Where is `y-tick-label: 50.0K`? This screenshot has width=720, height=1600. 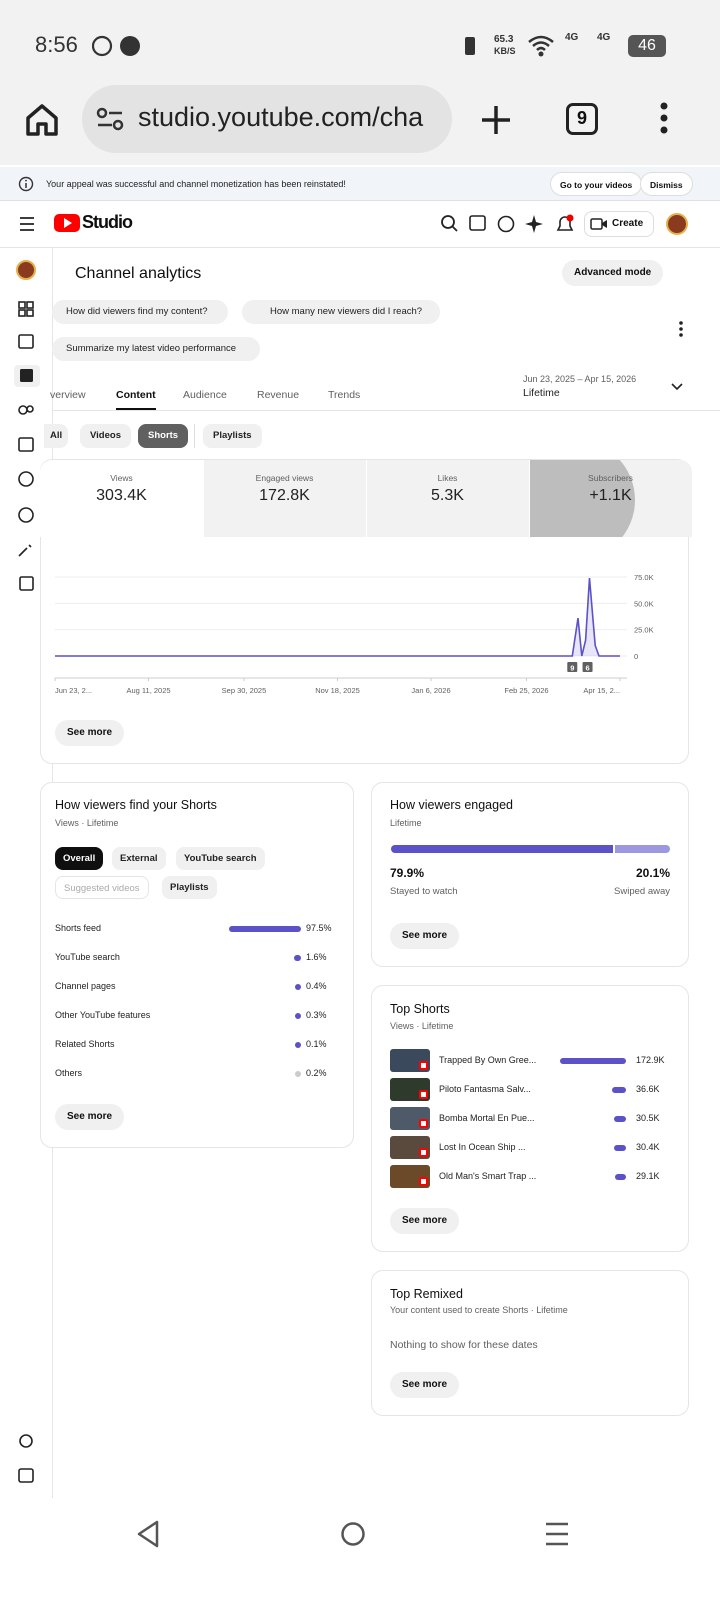 y-tick-label: 50.0K is located at coordinates (644, 603).